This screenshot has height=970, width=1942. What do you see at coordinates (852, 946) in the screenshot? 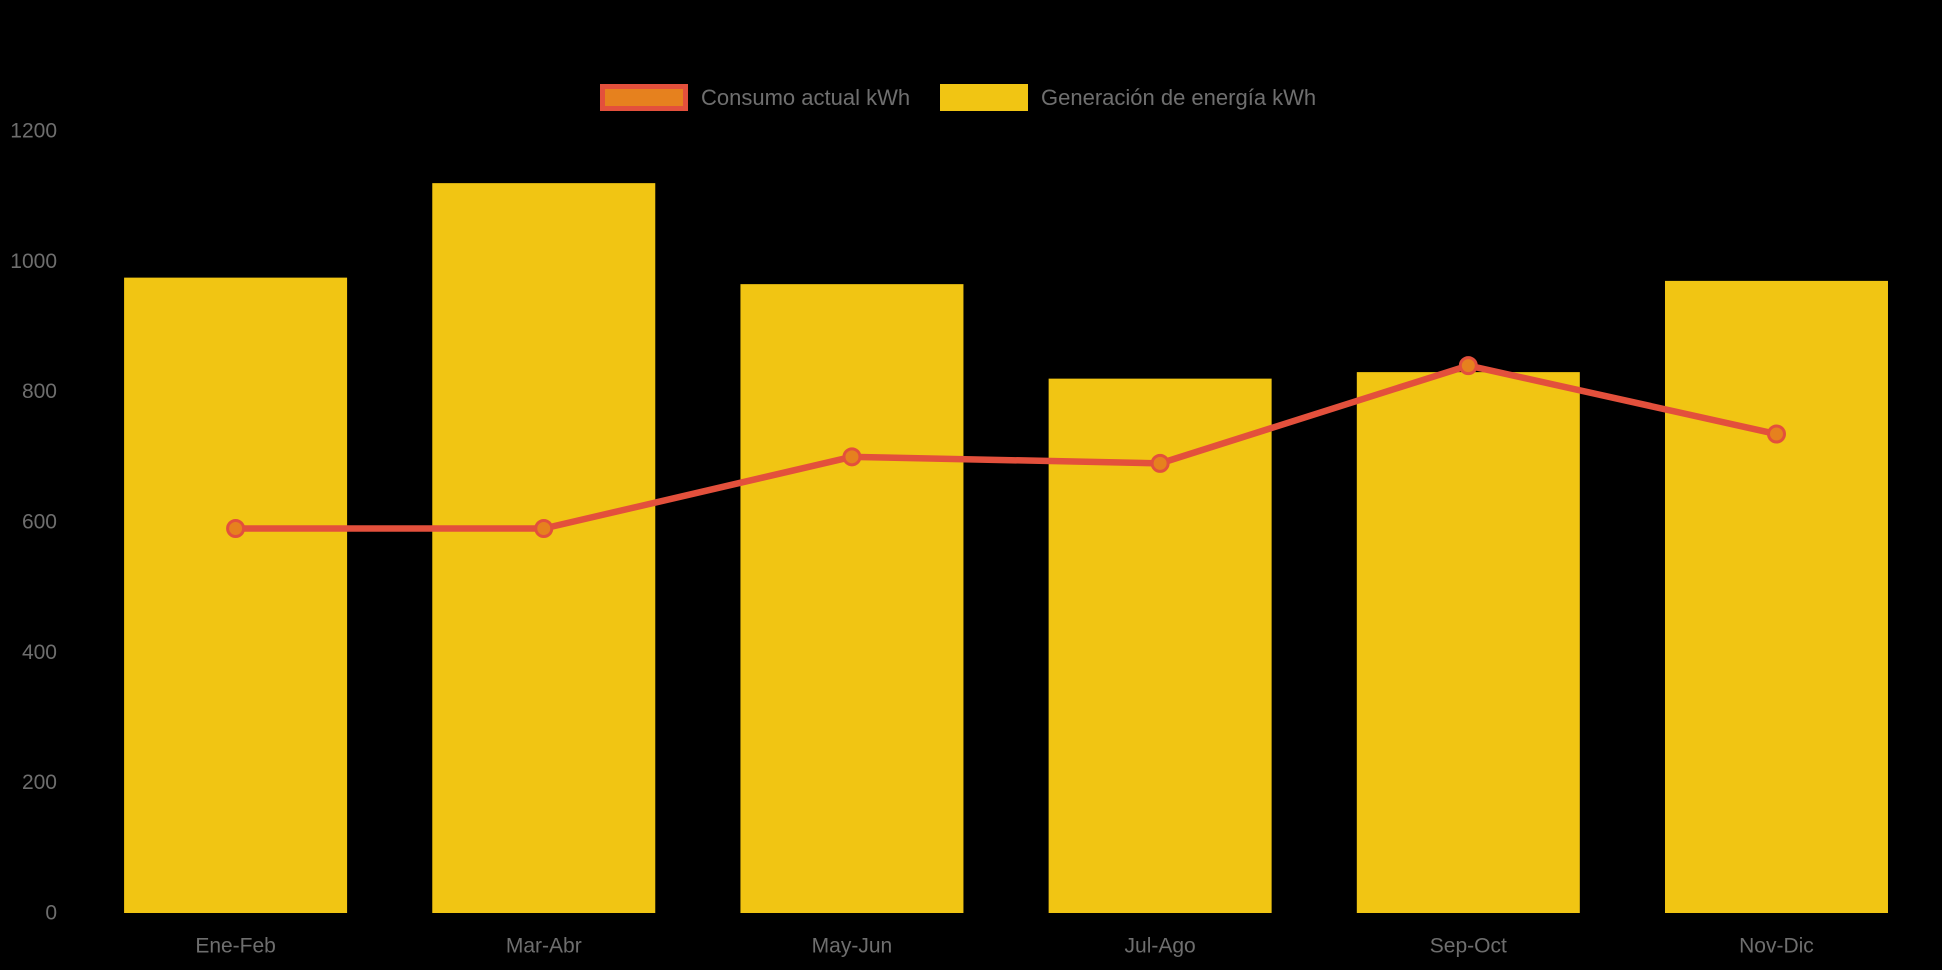
I see `x-axis-label-May-Jun: May-Jun` at bounding box center [852, 946].